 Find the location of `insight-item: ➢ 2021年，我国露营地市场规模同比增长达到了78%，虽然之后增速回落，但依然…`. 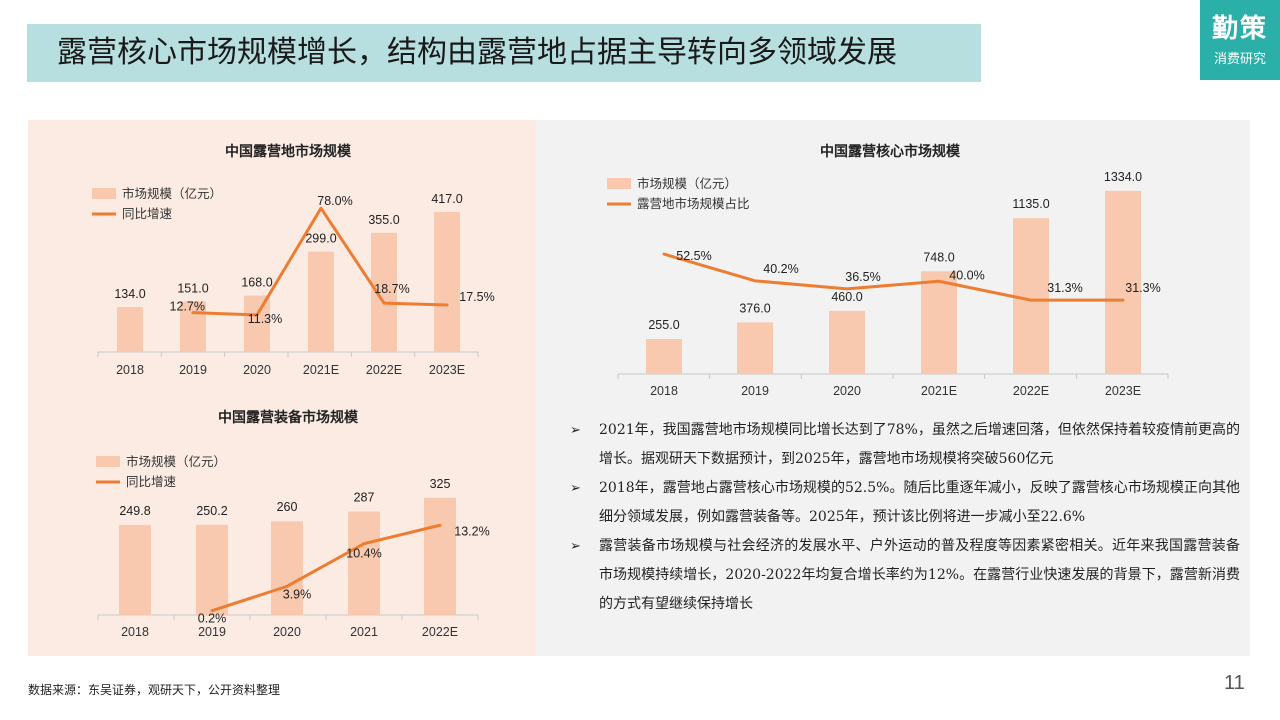

insight-item: ➢ 2021年，我国露营地市场规模同比增长达到了78%，虽然之后增速回落，但依然… is located at coordinates (904, 445).